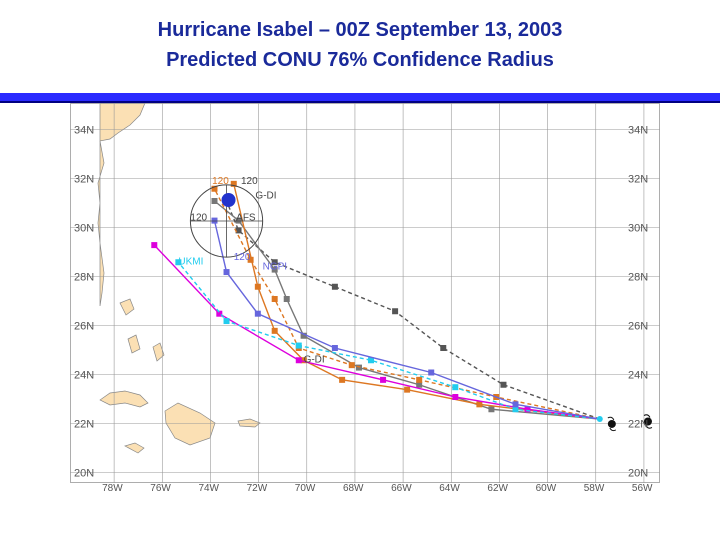 The height and width of the screenshot is (540, 720). Describe the element at coordinates (594, 488) in the screenshot. I see `lon-label: 58W` at that location.